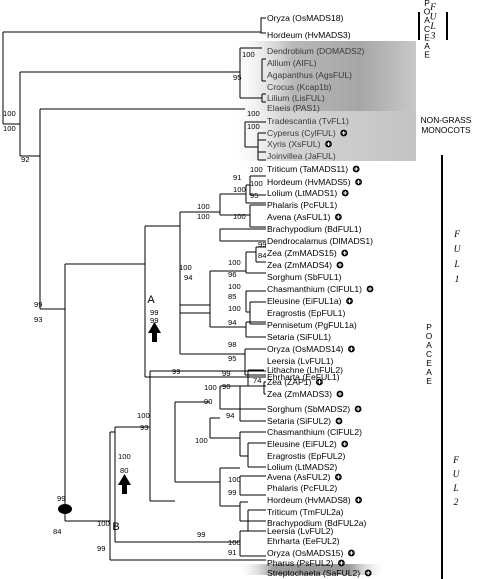  I want to click on taxon-label: Oryza (OsMADS14), so click(305, 349).